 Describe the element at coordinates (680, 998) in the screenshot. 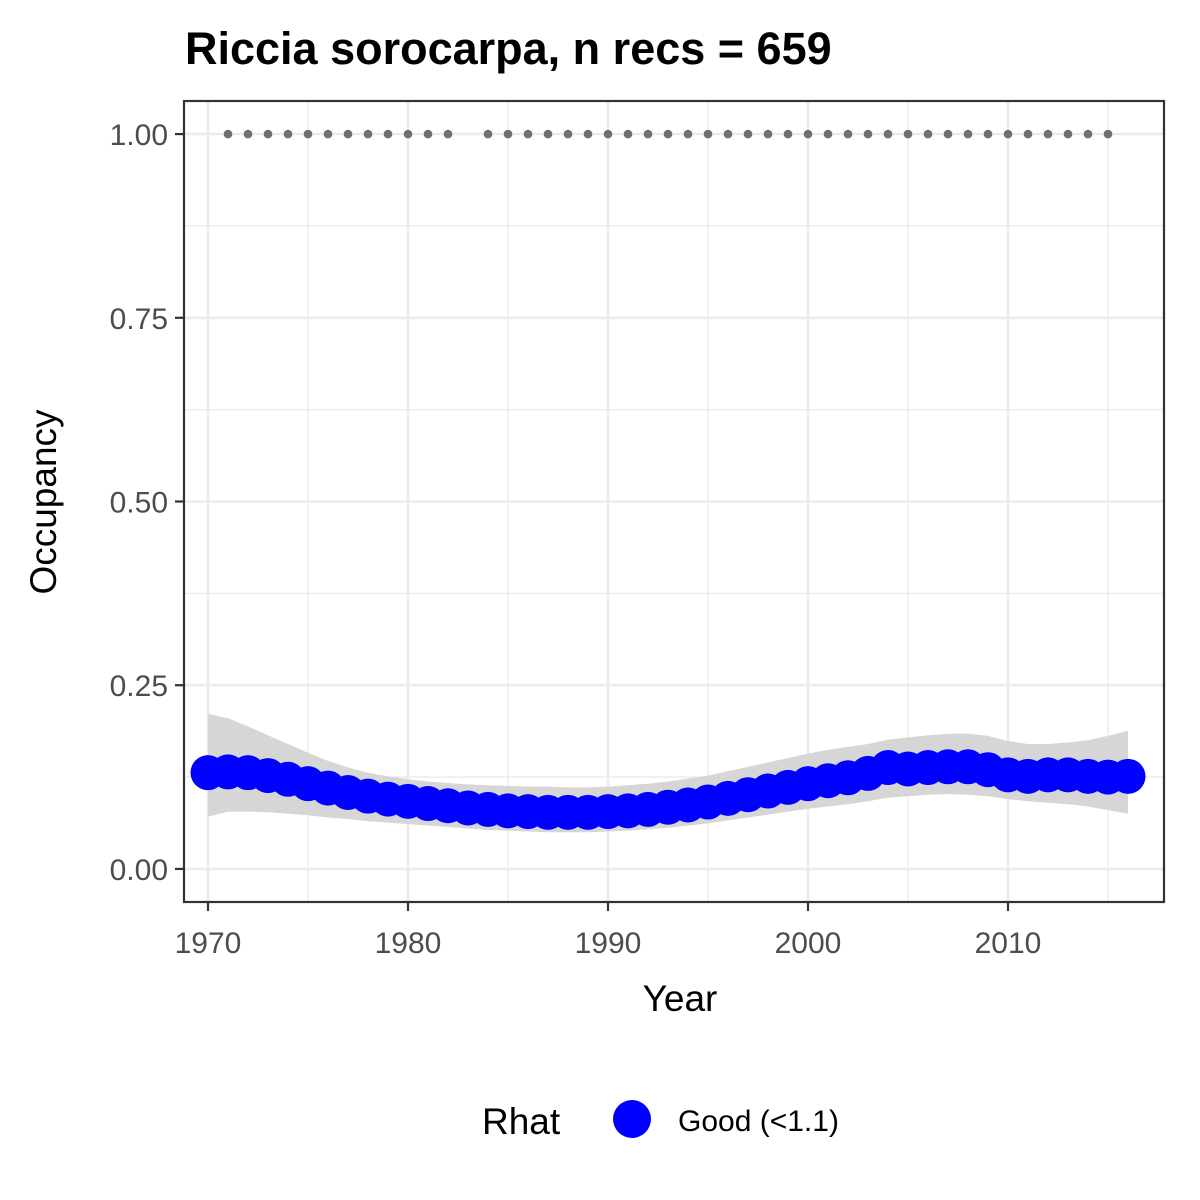

I see `x-axis-title: Year` at that location.